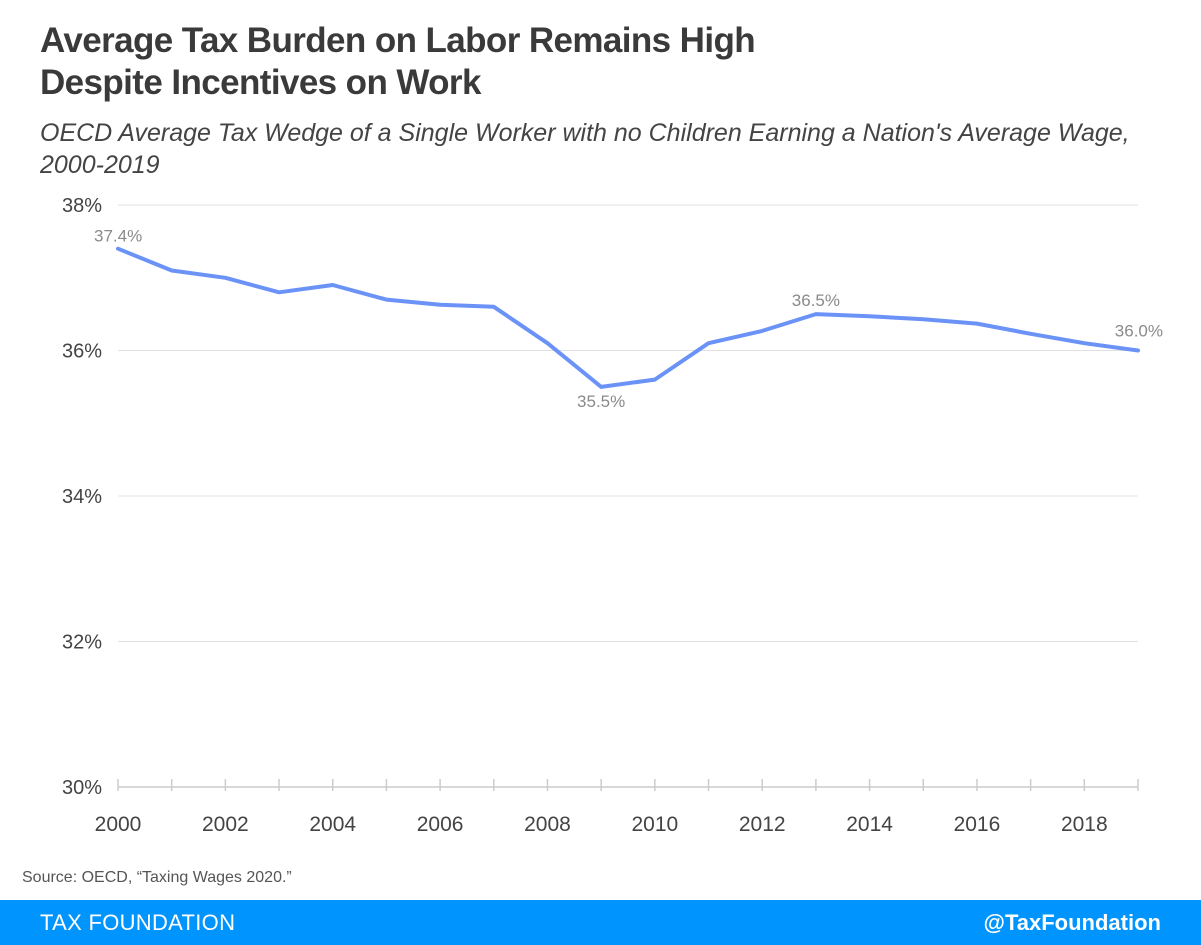 This screenshot has width=1201, height=945. What do you see at coordinates (82, 206) in the screenshot?
I see `y-tick-label-38: 38%` at bounding box center [82, 206].